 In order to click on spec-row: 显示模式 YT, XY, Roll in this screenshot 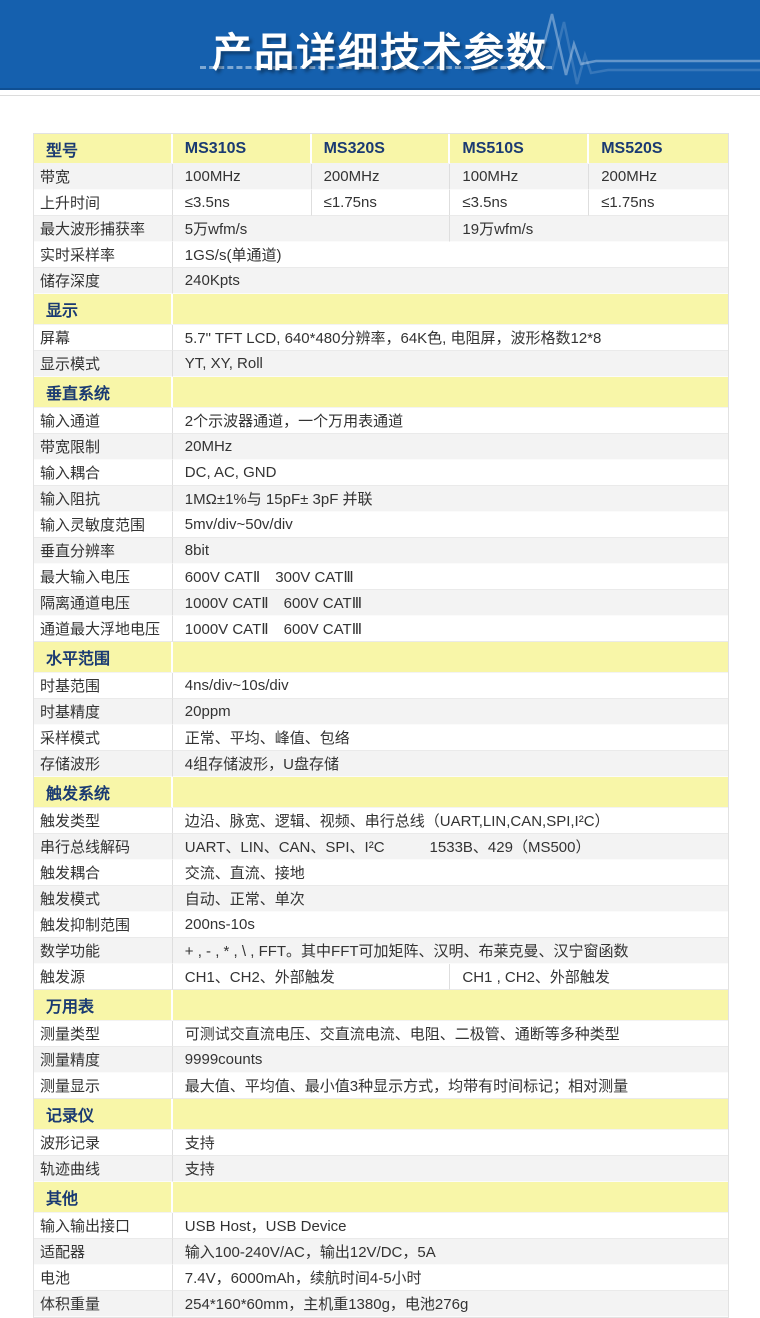, I will do `click(381, 364)`.